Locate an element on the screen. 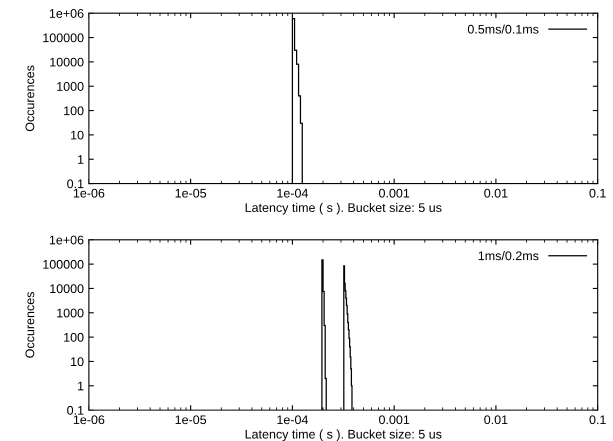  legend-label: 1ms/0.2ms is located at coordinates (508, 255).